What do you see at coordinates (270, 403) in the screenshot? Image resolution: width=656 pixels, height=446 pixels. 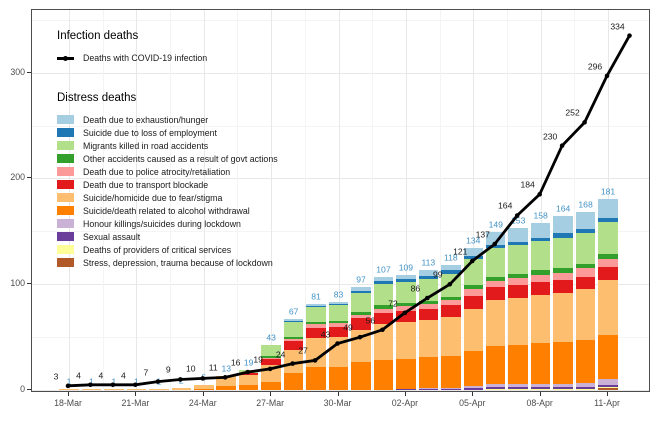 I see `x-tick-label: 27-Mar` at bounding box center [270, 403].